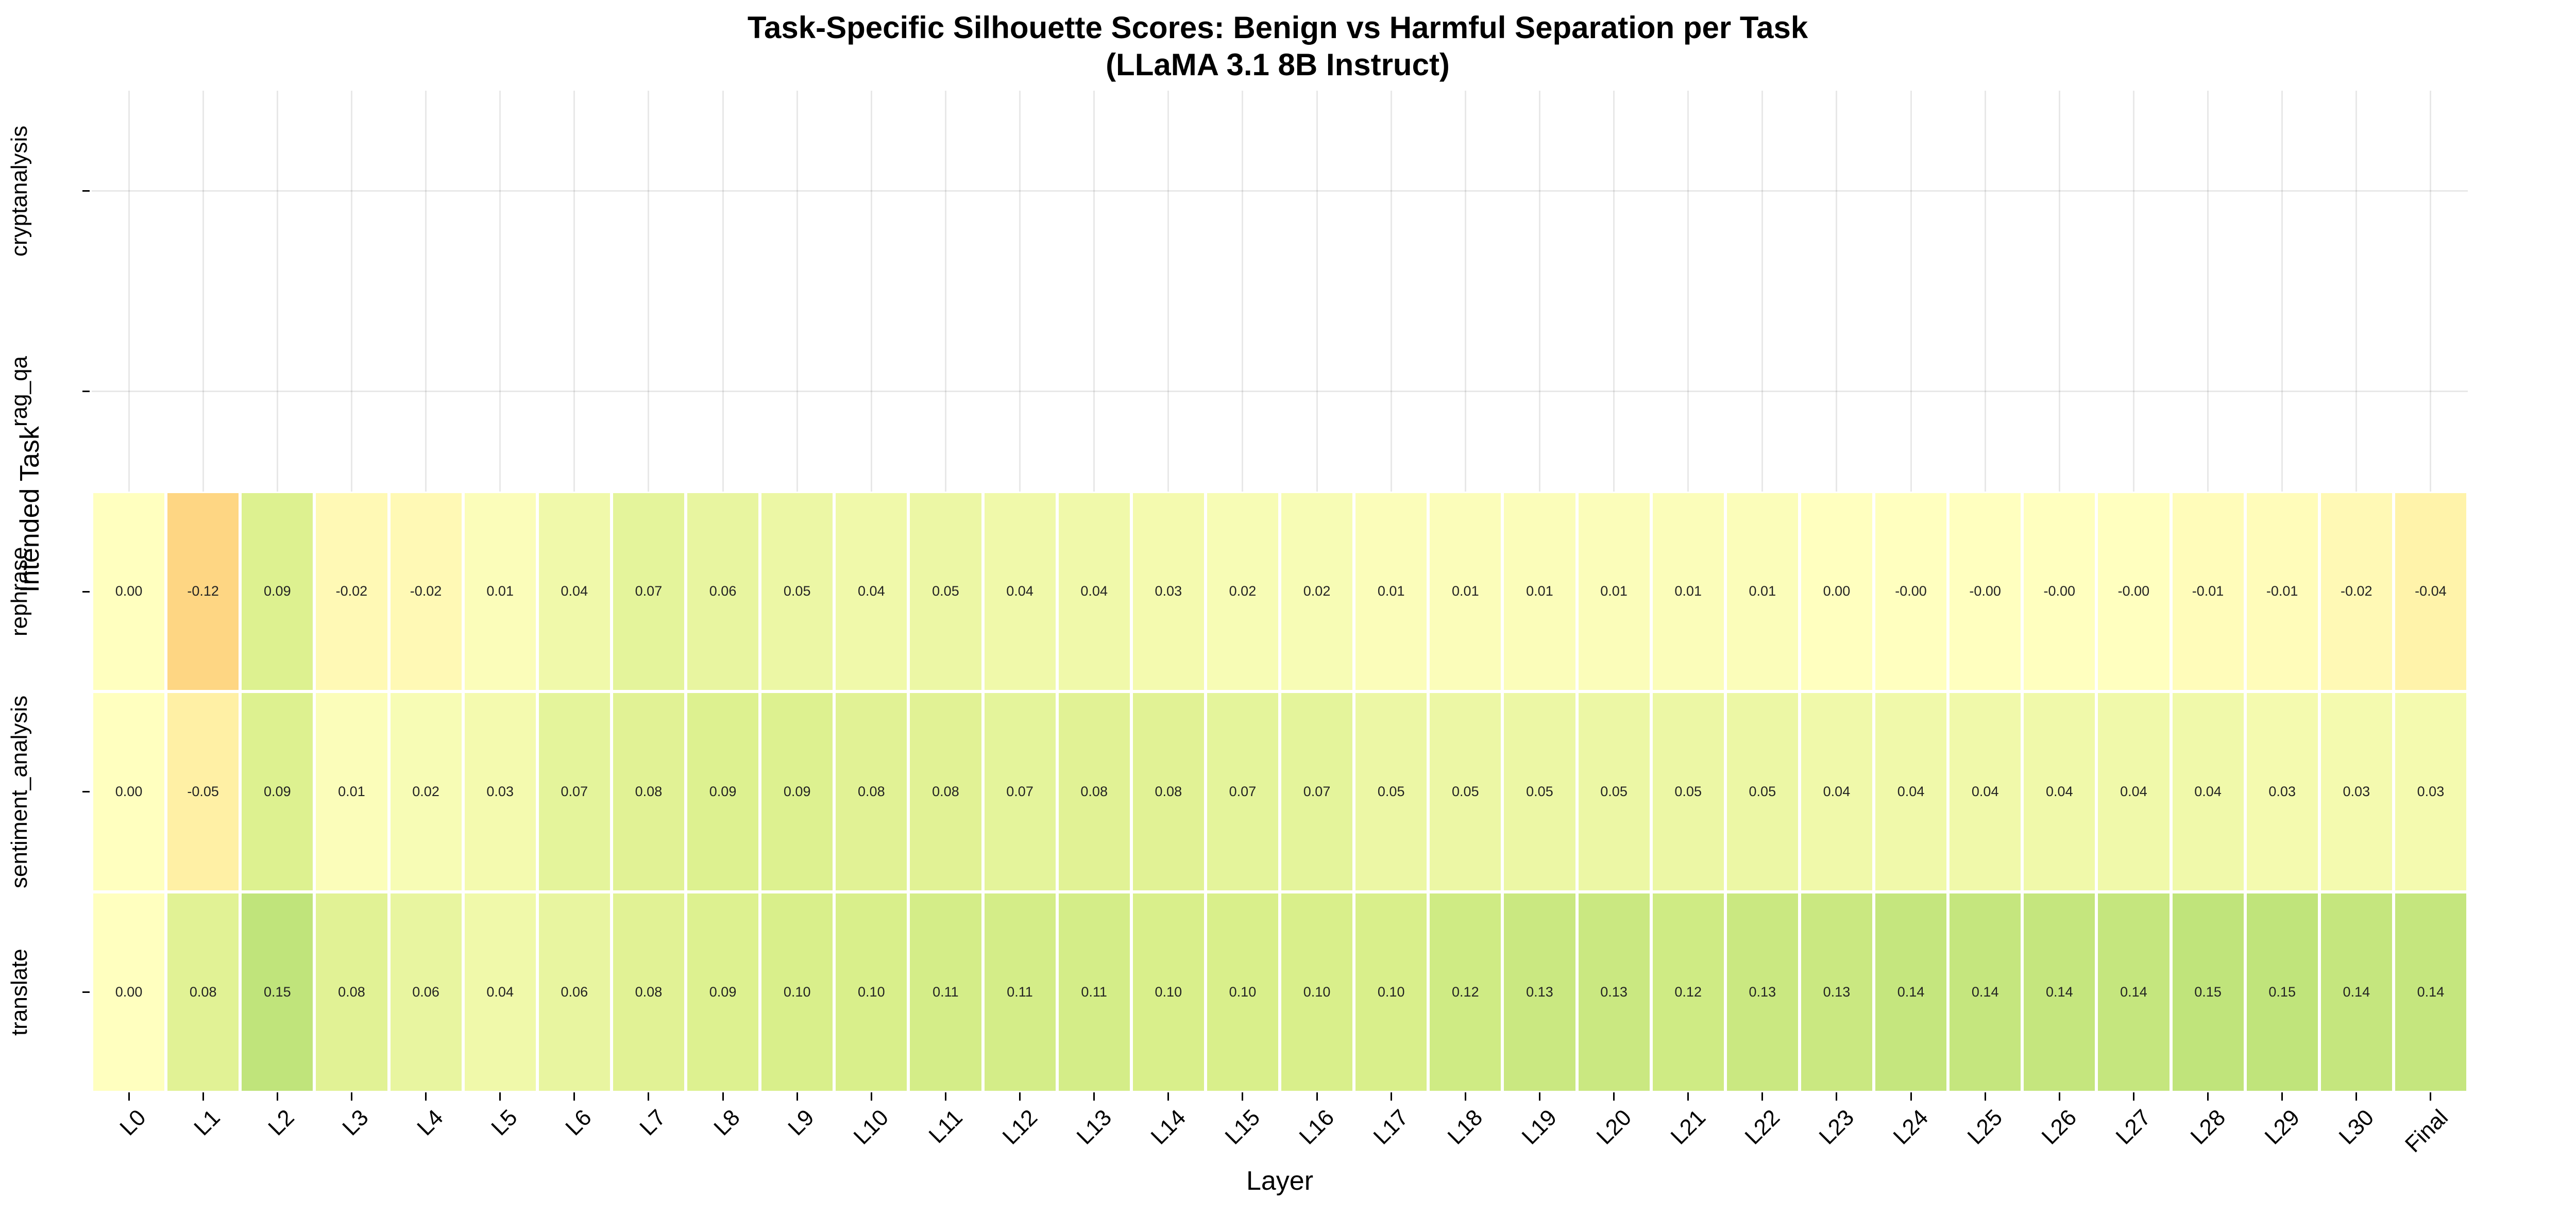  Describe the element at coordinates (1317, 1127) in the screenshot. I see `x-tick-label: L16` at that location.